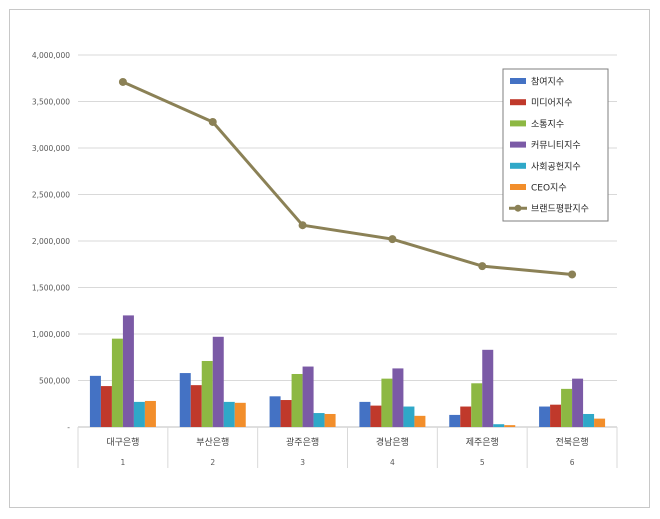 The height and width of the screenshot is (519, 660). I want to click on y-tick-label: 4,000,000, so click(51, 55).